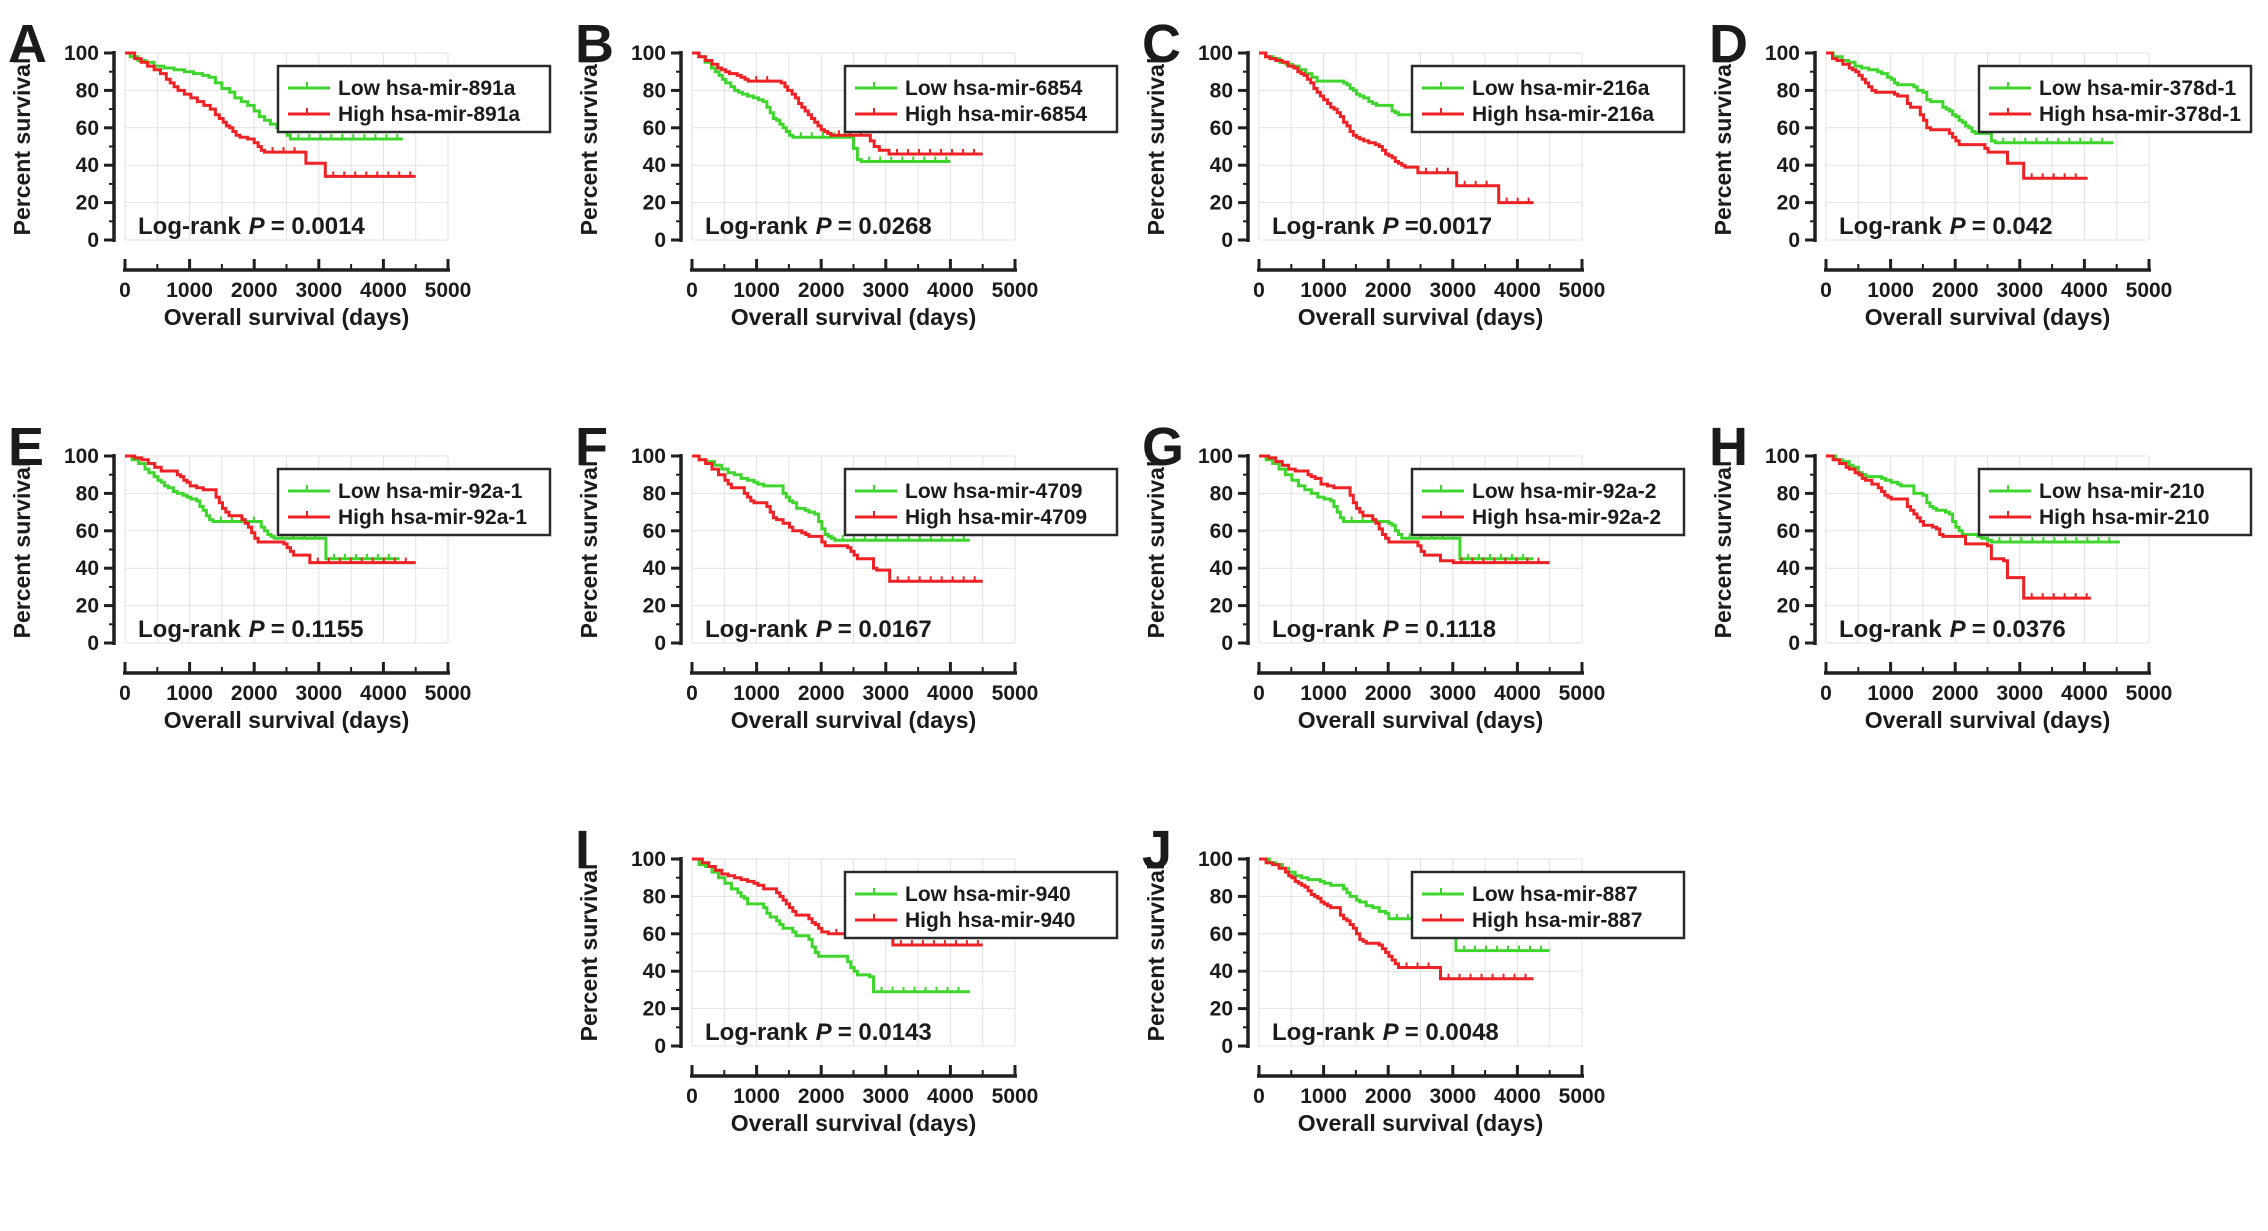 Image resolution: width=2268 pixels, height=1231 pixels. I want to click on legend: Low hsa-mir-378d-1 High hsa-mir-378d-1, so click(2115, 99).